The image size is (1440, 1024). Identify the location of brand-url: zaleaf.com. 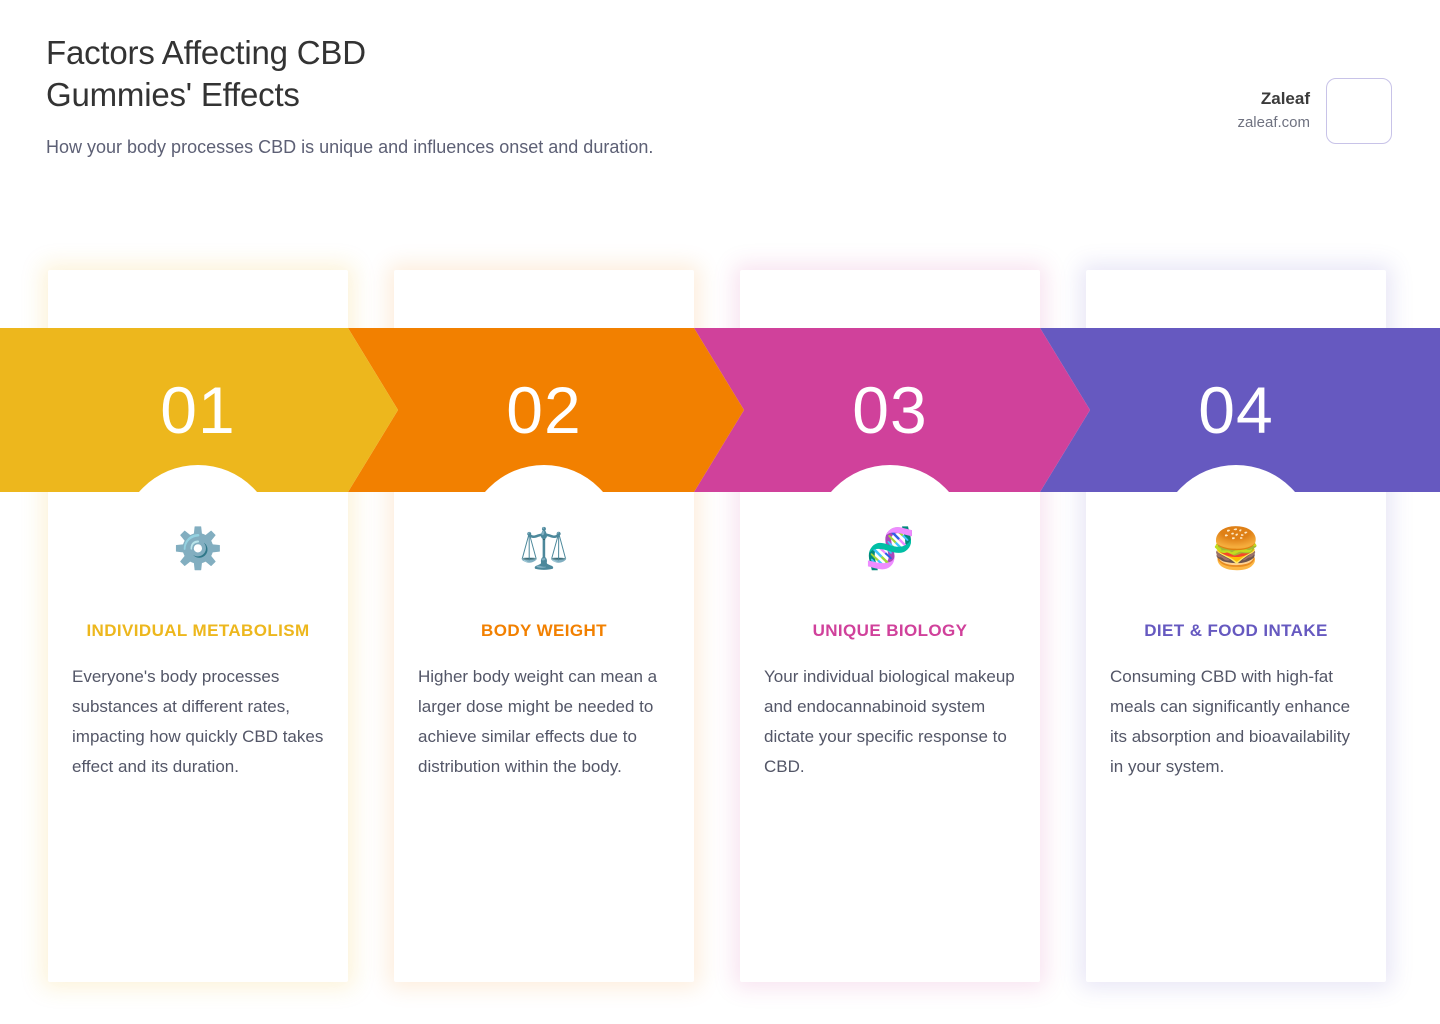
(1273, 123).